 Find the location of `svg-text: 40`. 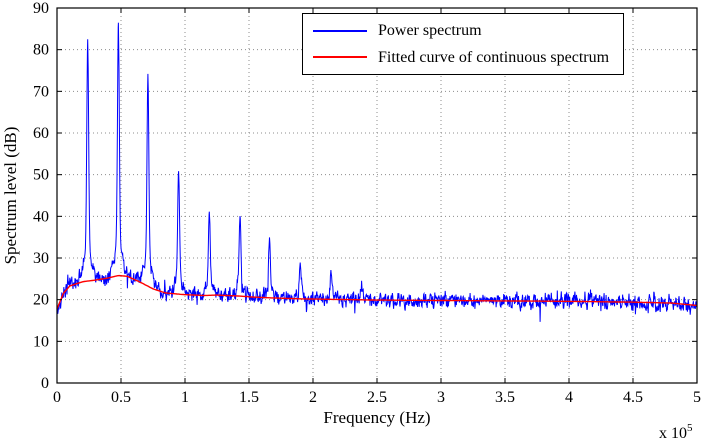

svg-text: 40 is located at coordinates (41, 216).